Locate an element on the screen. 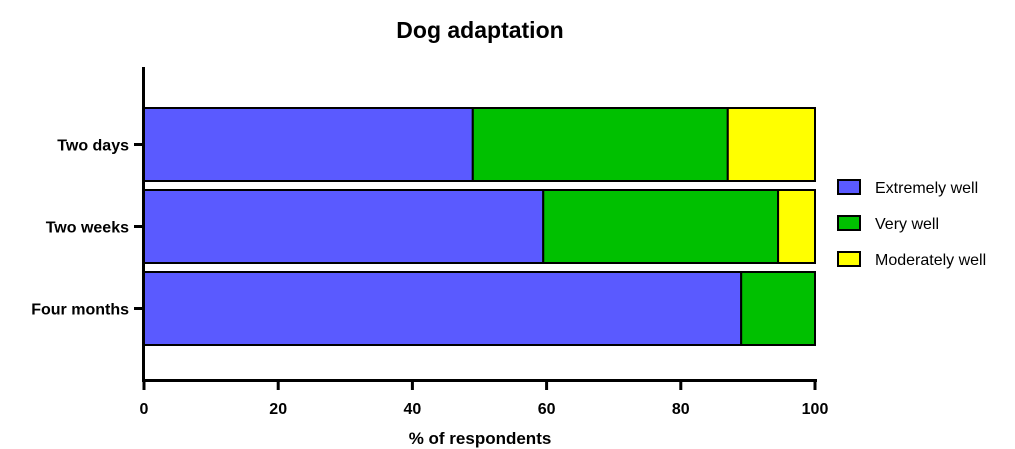  y-tick-label-two-days: Two days is located at coordinates (93, 146).